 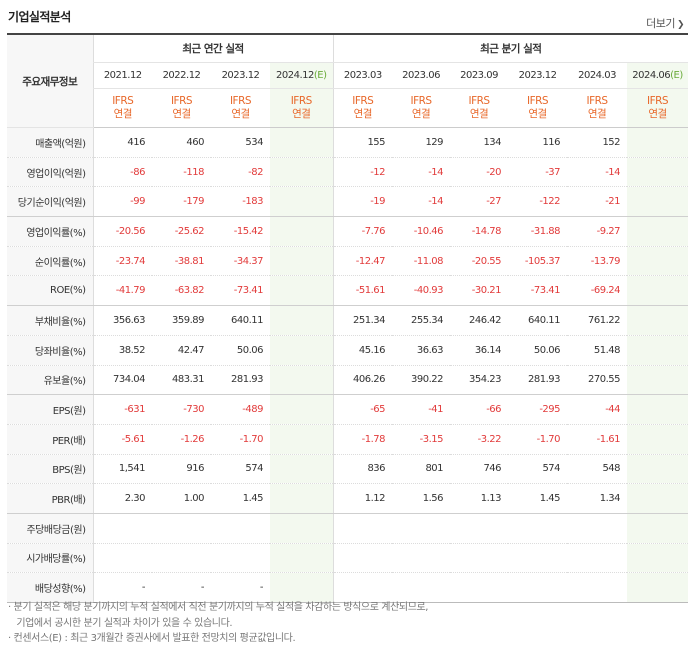 What do you see at coordinates (240, 439) in the screenshot?
I see `table-cell: -1.70` at bounding box center [240, 439].